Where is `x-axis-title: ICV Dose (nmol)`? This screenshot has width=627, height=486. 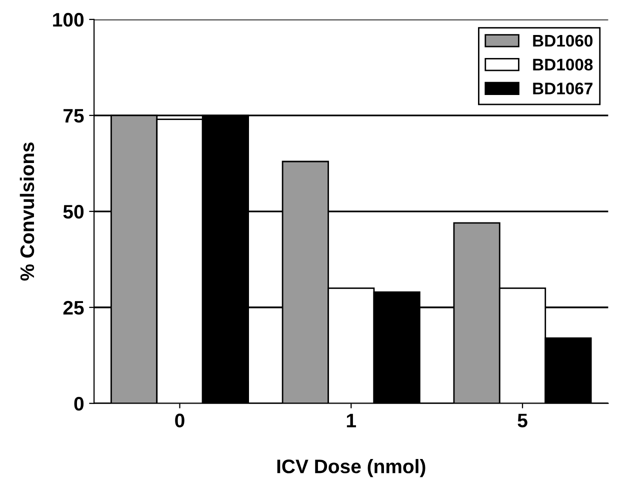
x-axis-title: ICV Dose (nmol) is located at coordinates (351, 468).